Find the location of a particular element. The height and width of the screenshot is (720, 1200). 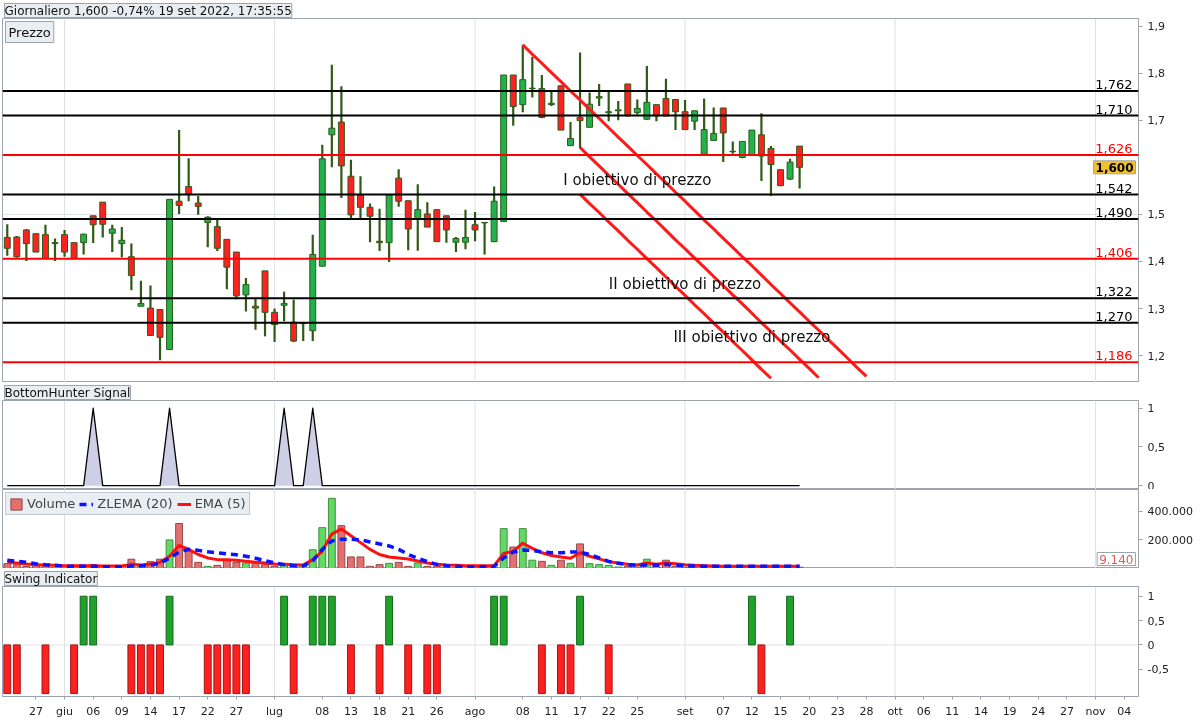

legend-label: ZLEMA (20) is located at coordinates (135, 503).